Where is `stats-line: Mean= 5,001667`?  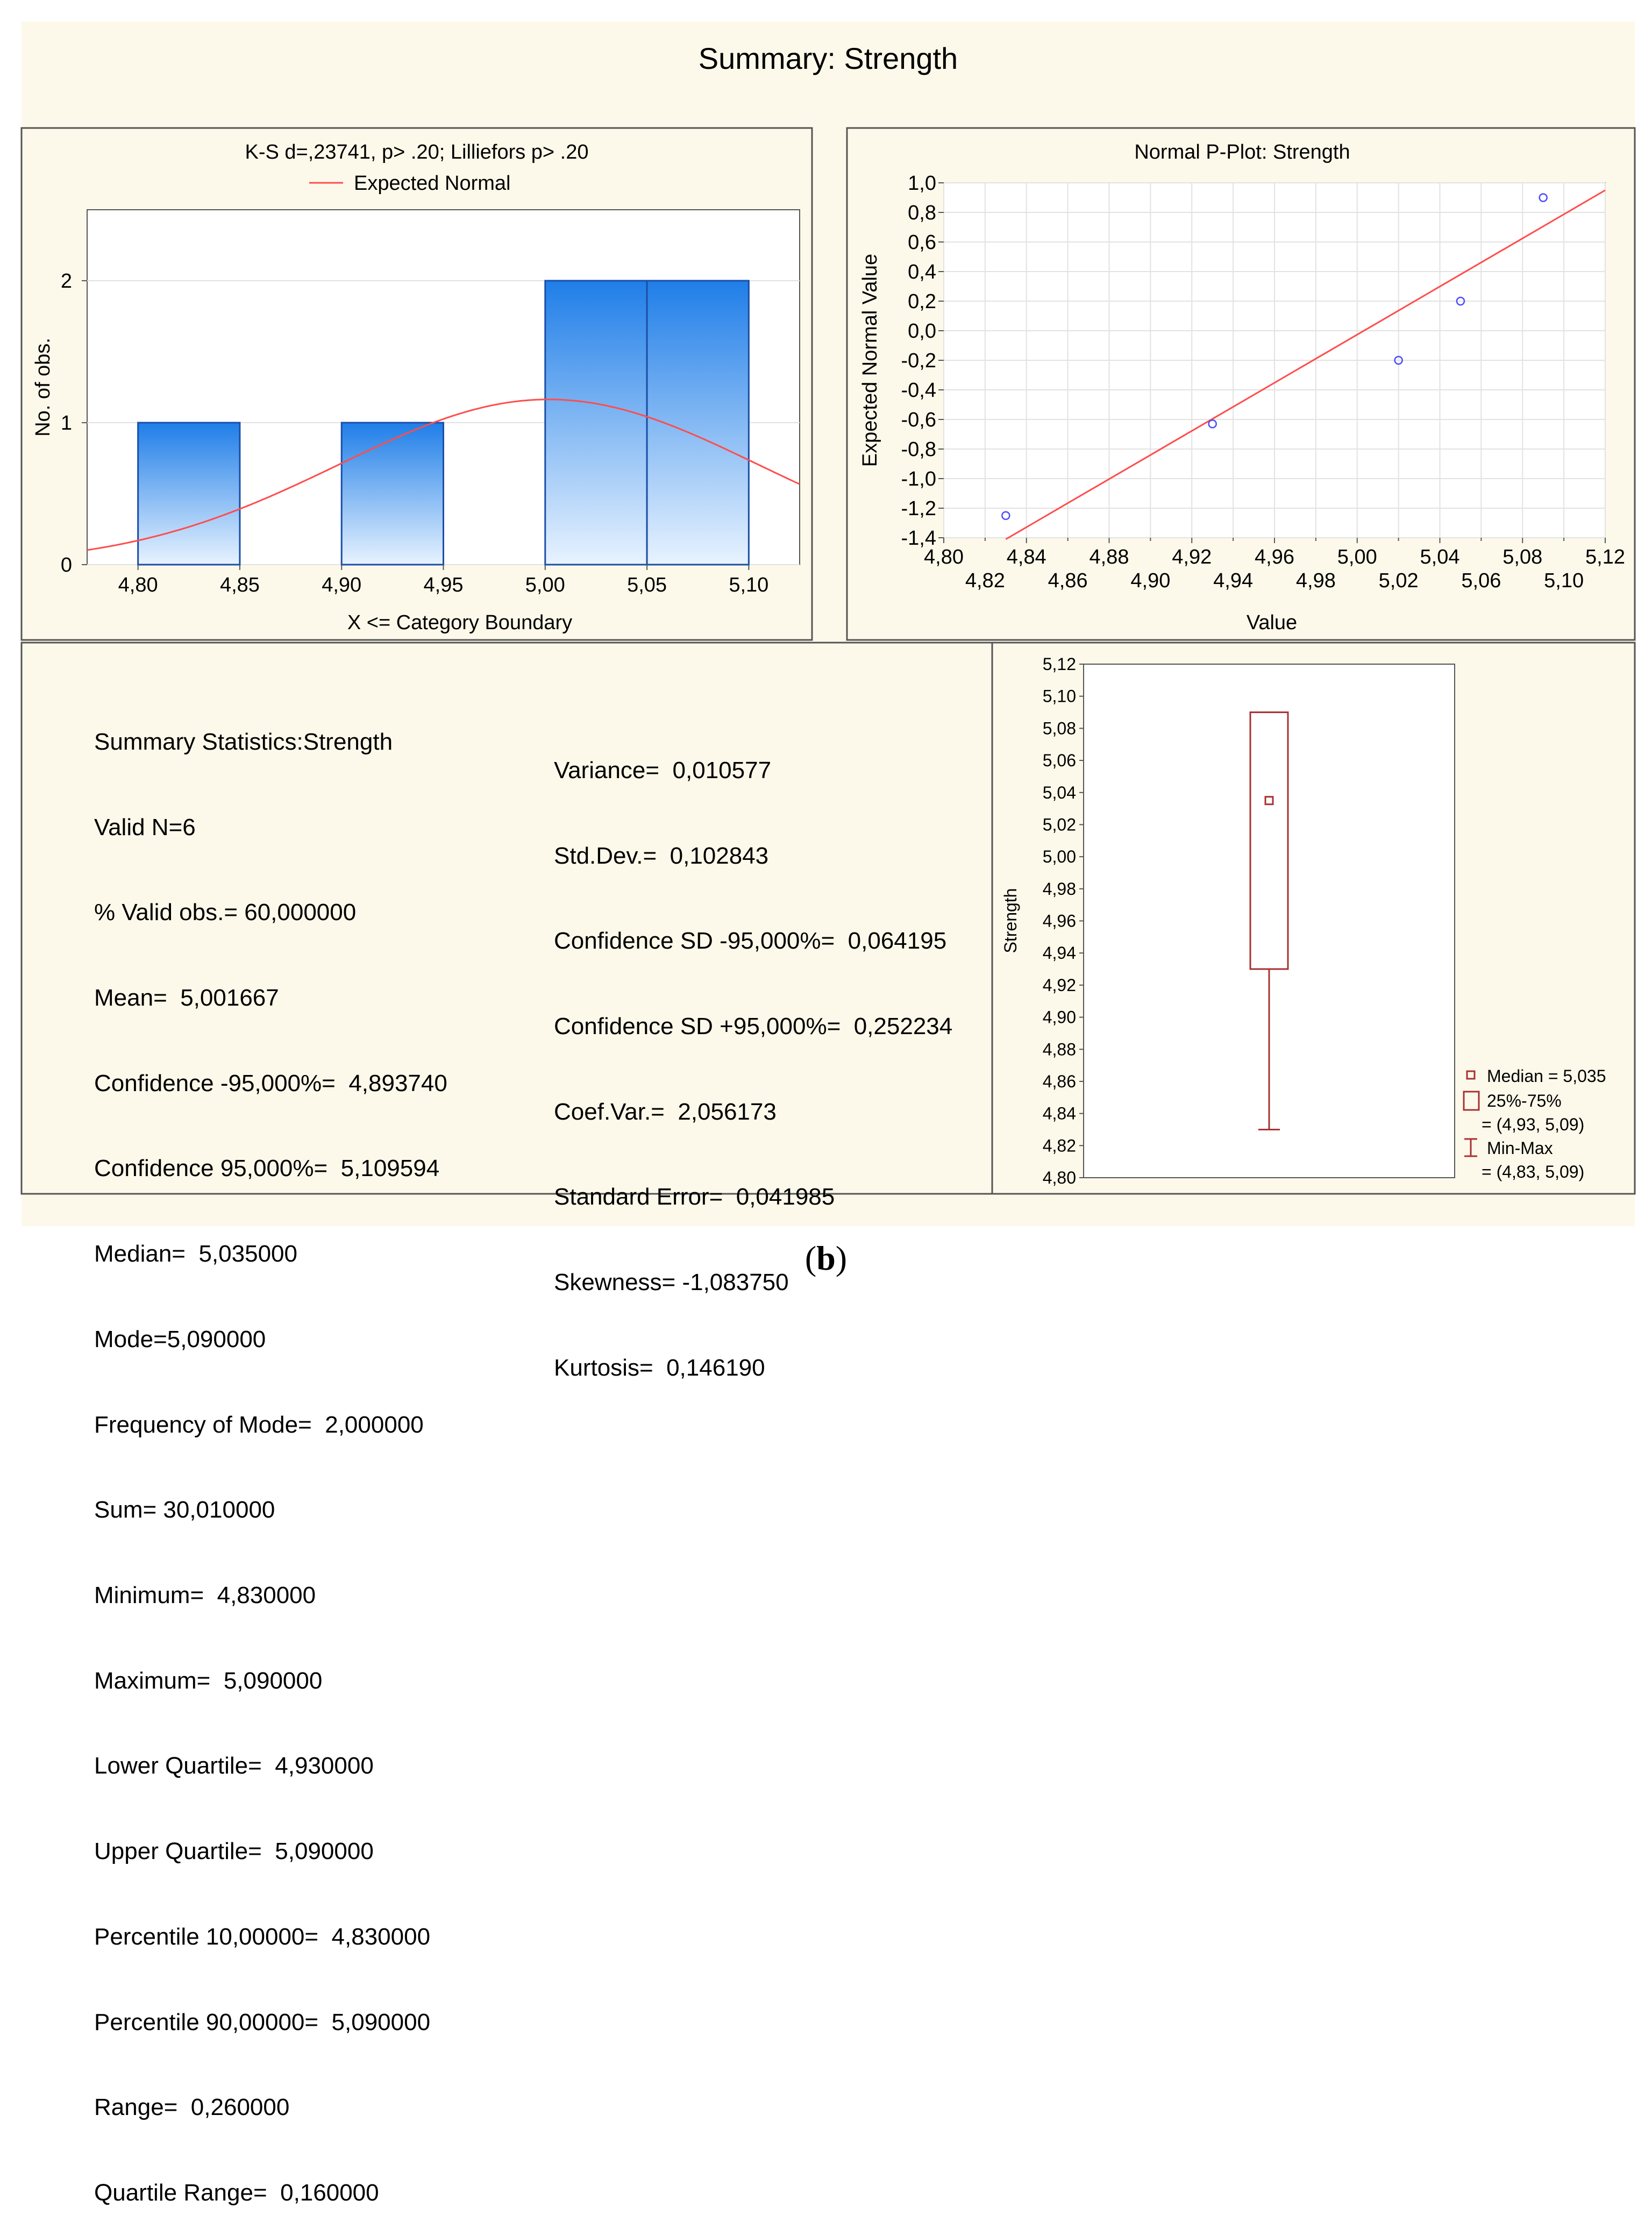 stats-line: Mean= 5,001667 is located at coordinates (186, 998).